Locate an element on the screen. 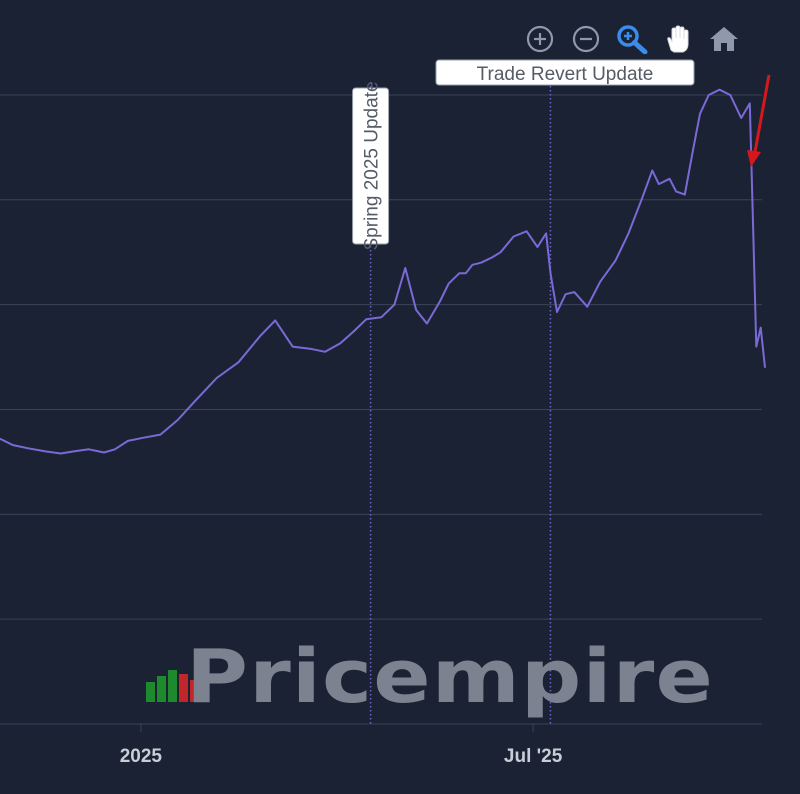  home-icon is located at coordinates (724, 39).